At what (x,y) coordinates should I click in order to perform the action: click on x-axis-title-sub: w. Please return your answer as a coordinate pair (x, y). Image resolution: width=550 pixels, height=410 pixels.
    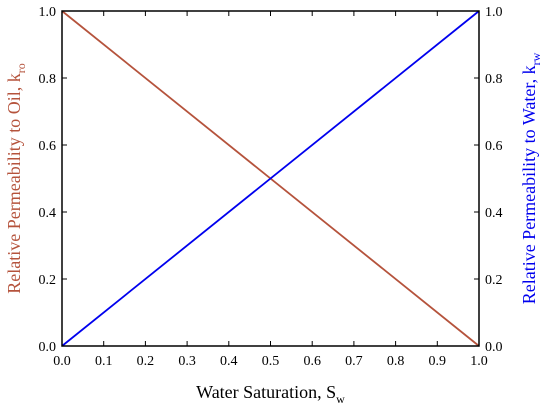
    Looking at the image, I should click on (340, 399).